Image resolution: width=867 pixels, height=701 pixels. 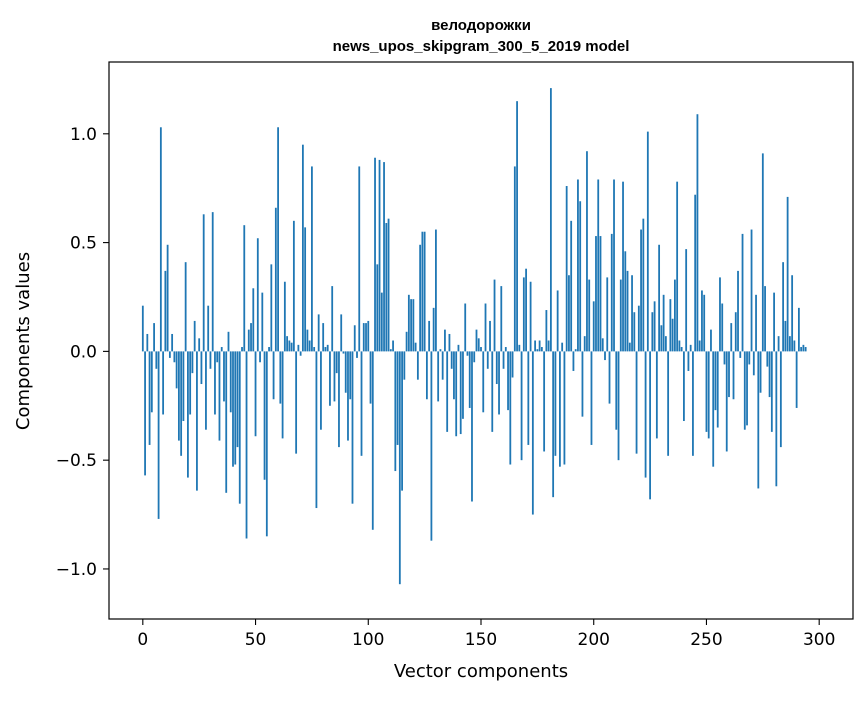 I want to click on y-tick-label: −0.5, so click(x=76, y=461).